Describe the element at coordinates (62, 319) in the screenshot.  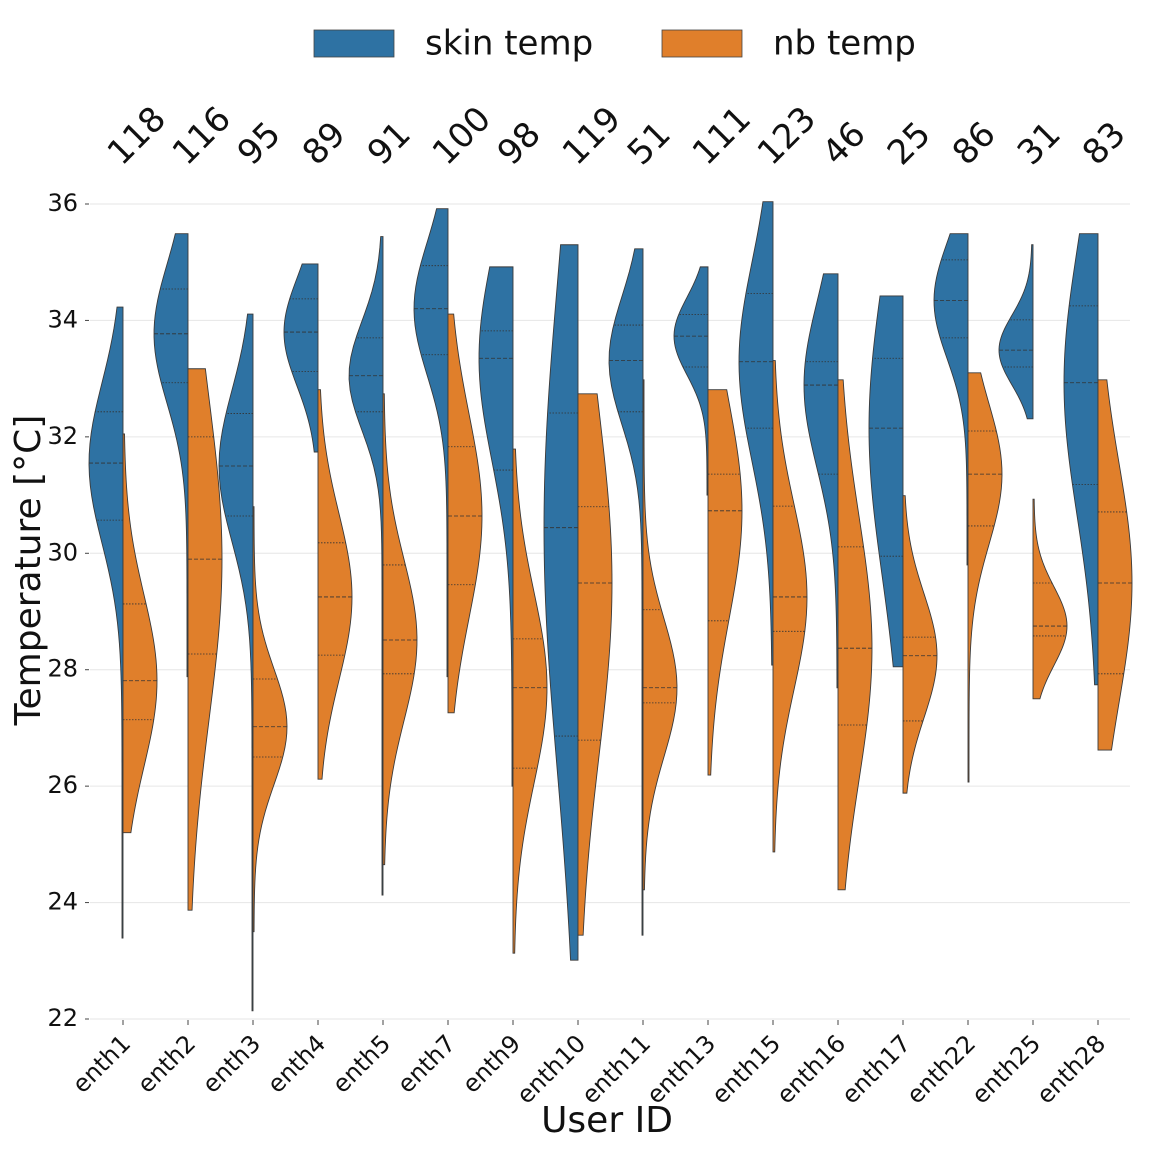
I see `y-tick-label: 34` at that location.